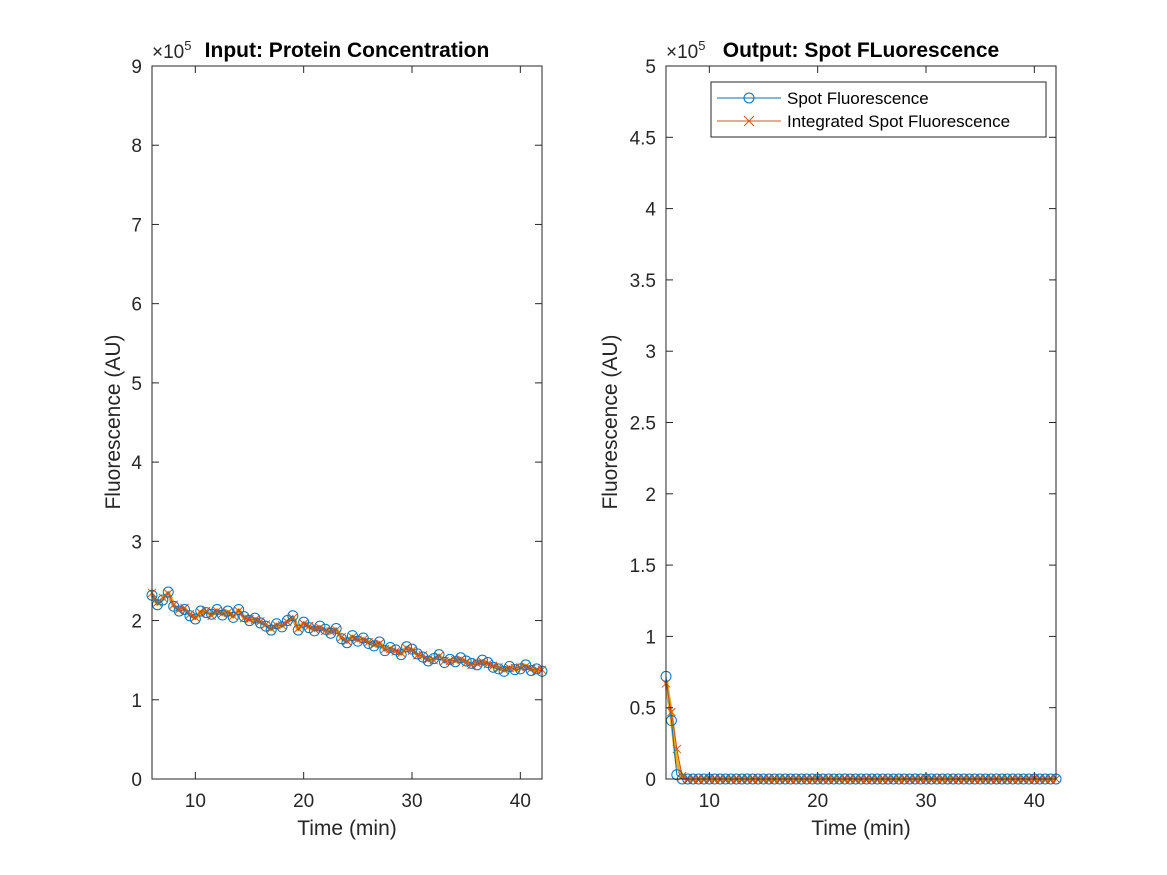 The width and height of the screenshot is (1167, 875). What do you see at coordinates (171, 50) in the screenshot?
I see `y-exponent-label: ×10⁵` at bounding box center [171, 50].